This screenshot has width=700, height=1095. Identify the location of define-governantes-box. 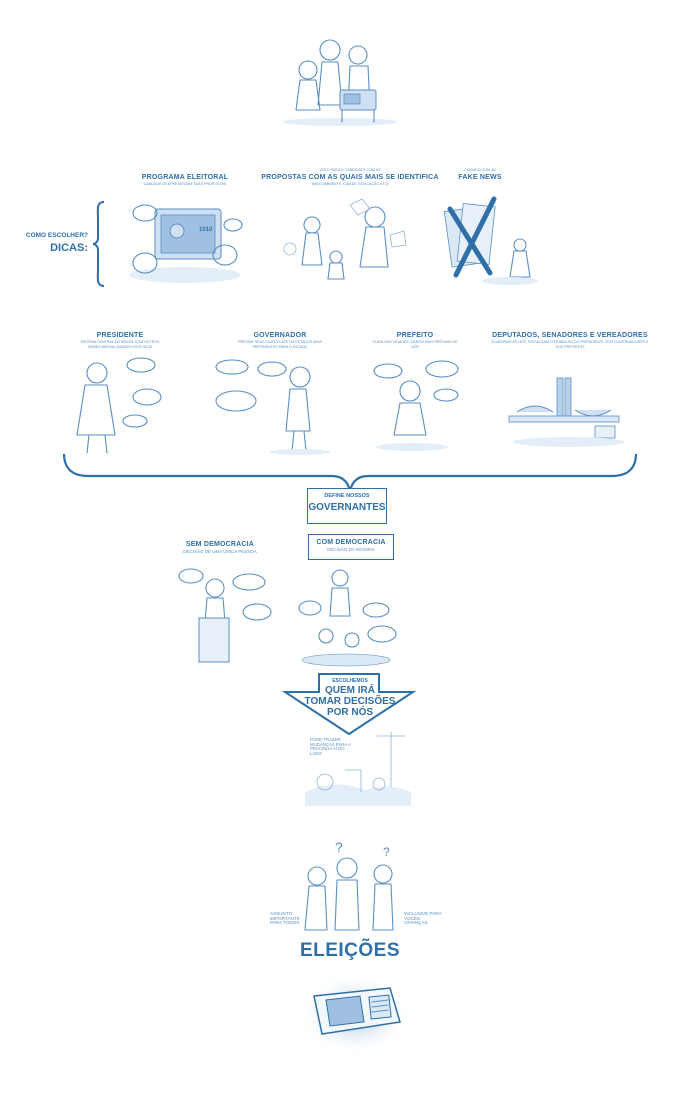
(347, 506).